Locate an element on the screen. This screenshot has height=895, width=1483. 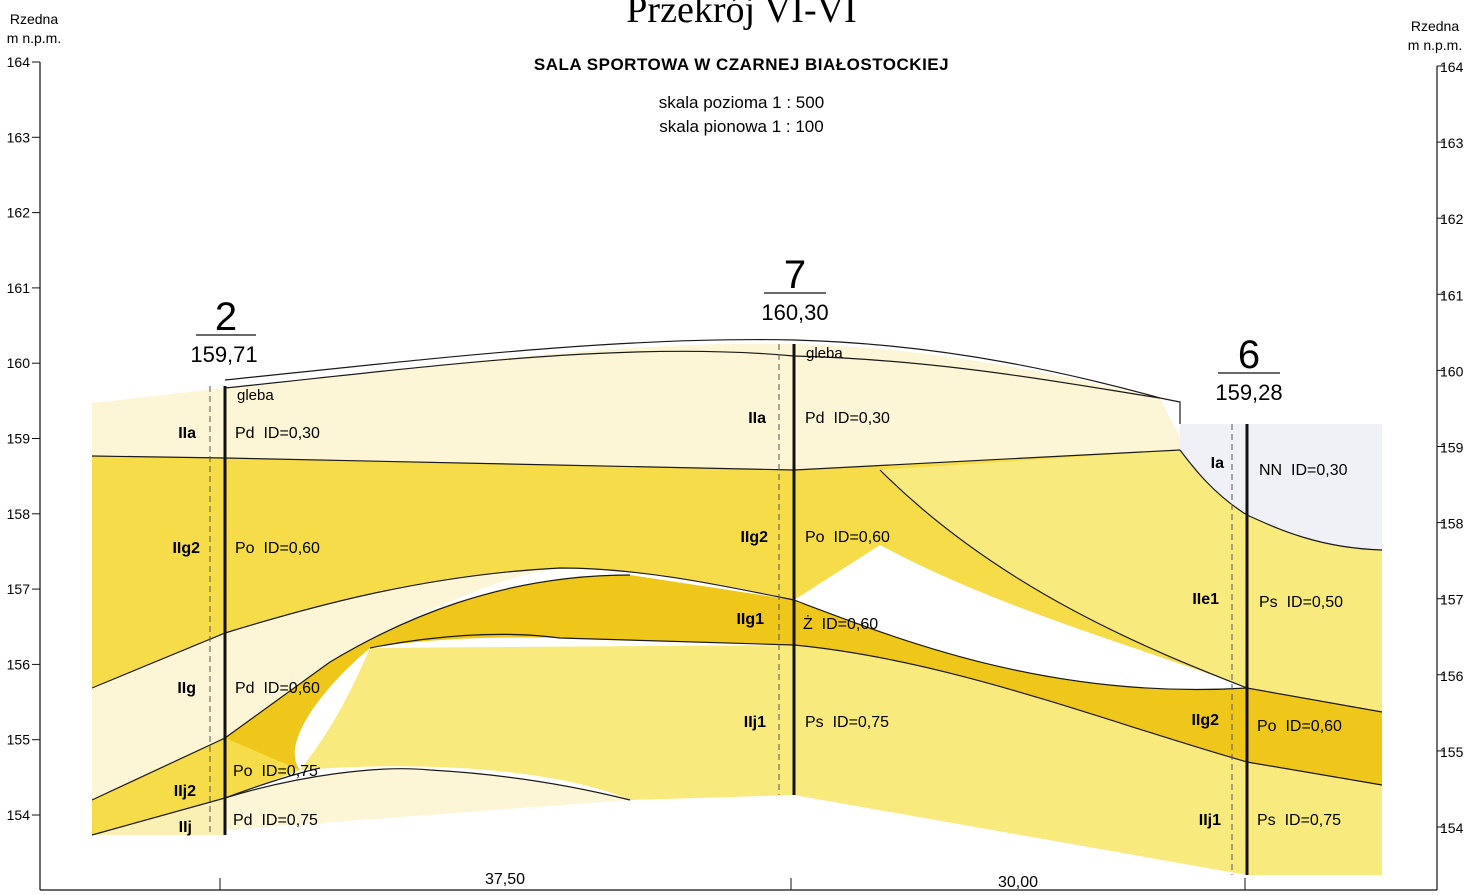
left-axis-label-top: Rzedna is located at coordinates (34, 19).